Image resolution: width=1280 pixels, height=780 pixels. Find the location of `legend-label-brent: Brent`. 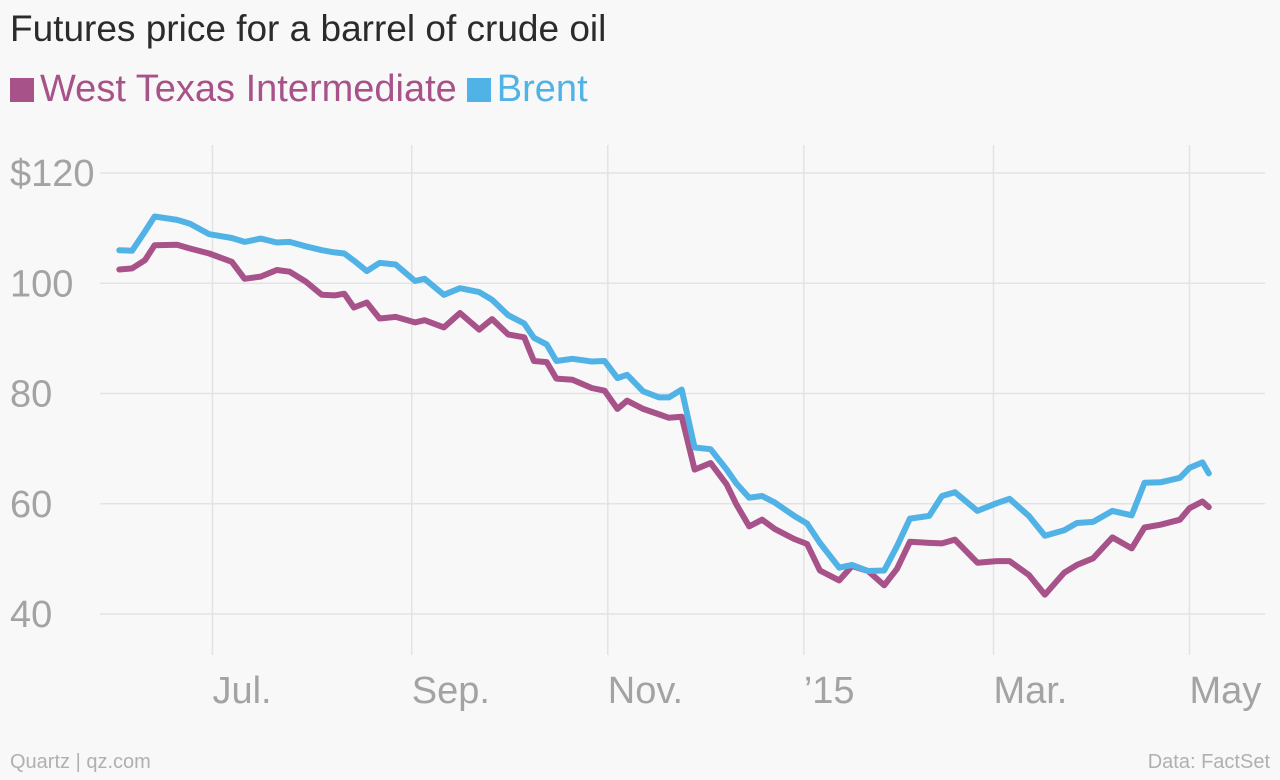

legend-label-brent: Brent is located at coordinates (542, 89).